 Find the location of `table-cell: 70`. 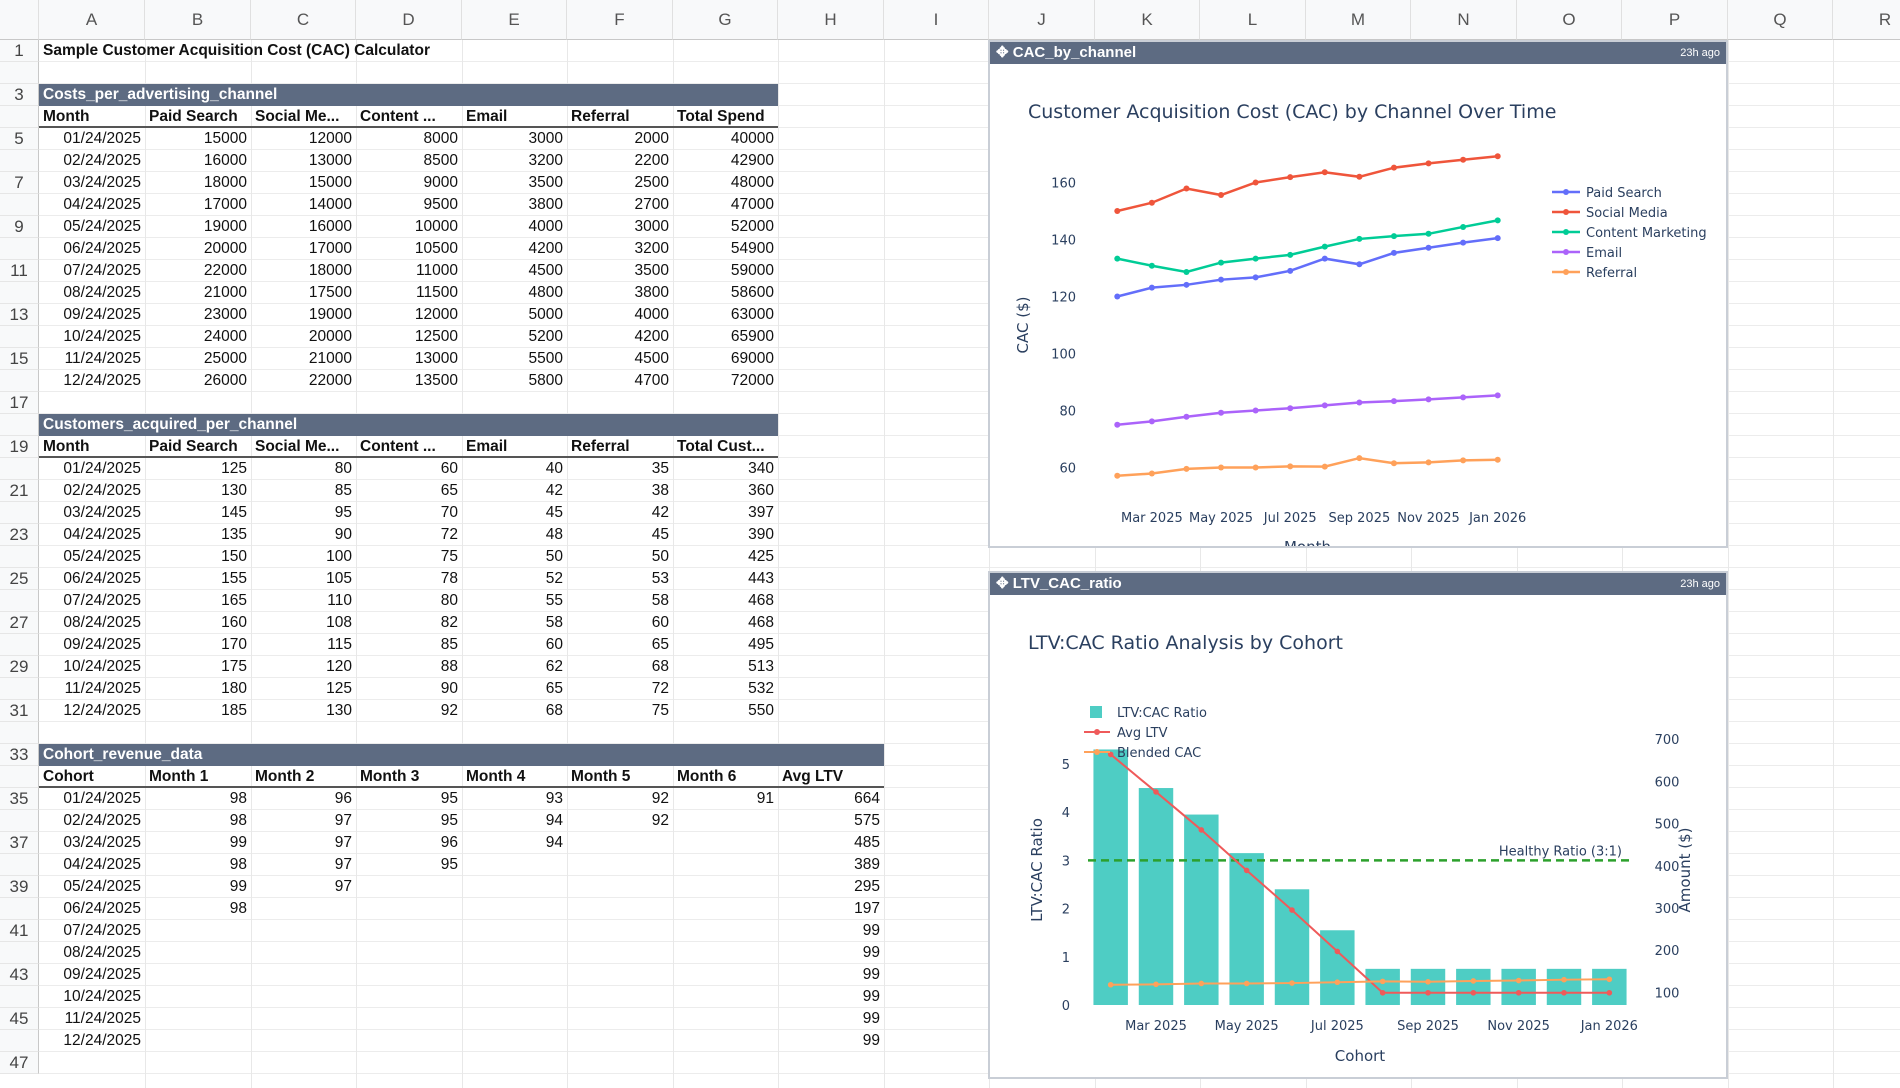

table-cell: 70 is located at coordinates (449, 512).